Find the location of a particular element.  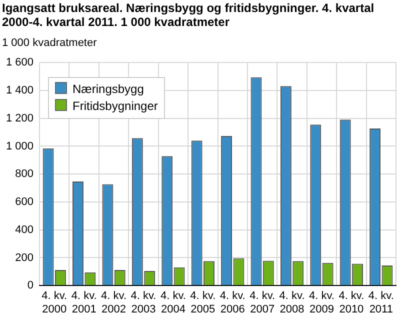

y-tick-label: 200 is located at coordinates (24, 258).